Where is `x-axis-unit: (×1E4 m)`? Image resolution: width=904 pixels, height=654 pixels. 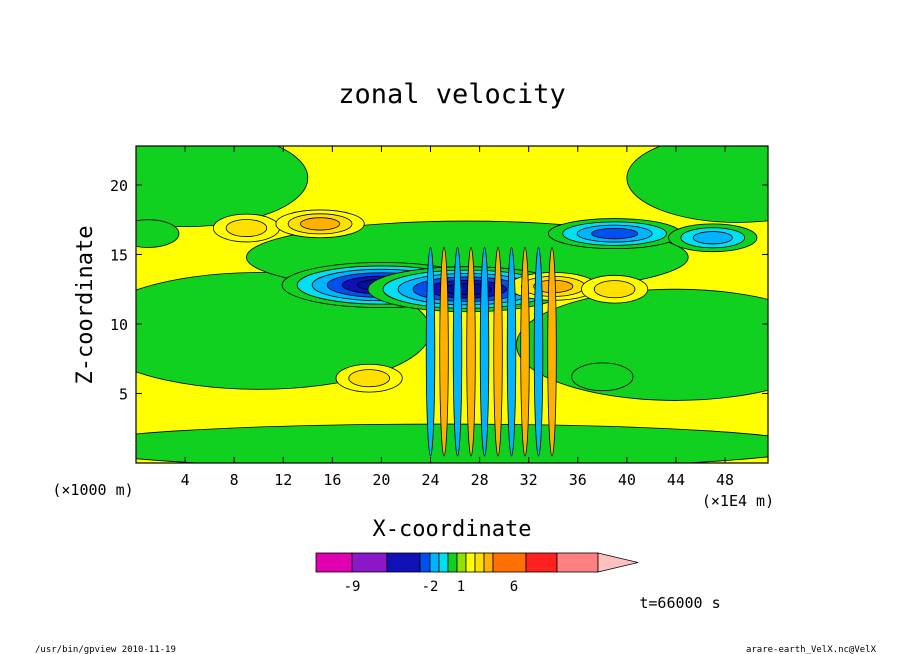 x-axis-unit: (×1E4 m) is located at coordinates (738, 501).